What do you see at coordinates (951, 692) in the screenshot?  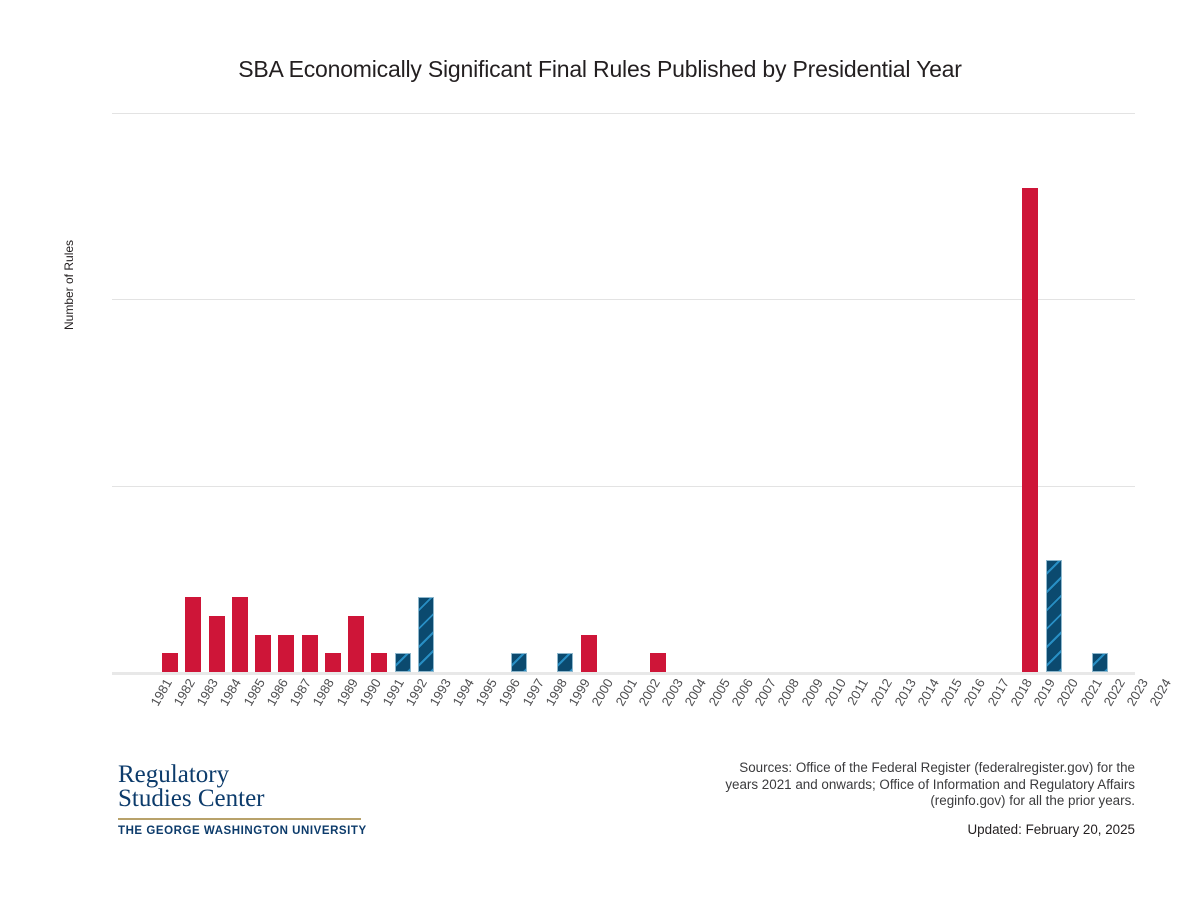 I see `x-axis-tick-2015: 2015` at bounding box center [951, 692].